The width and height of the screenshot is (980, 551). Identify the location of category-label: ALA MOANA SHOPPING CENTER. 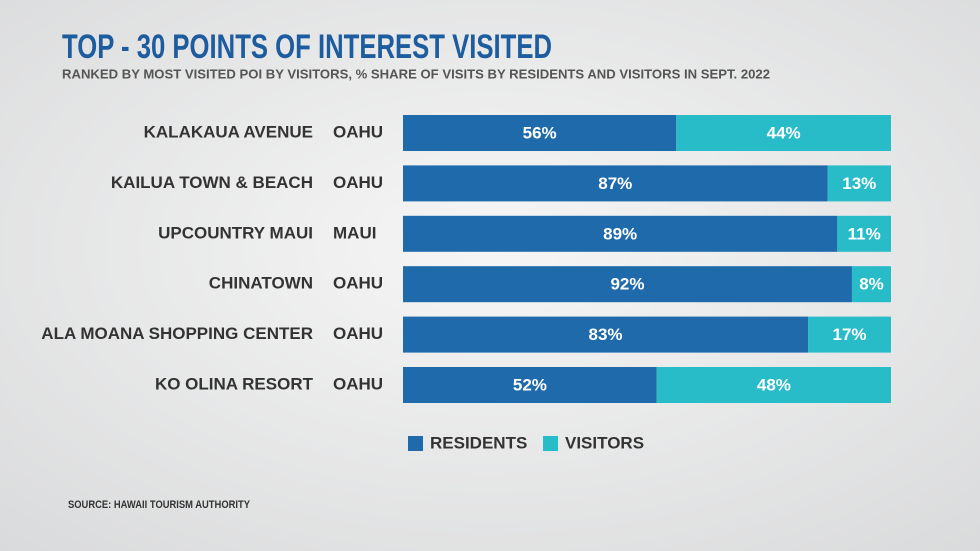
(177, 333).